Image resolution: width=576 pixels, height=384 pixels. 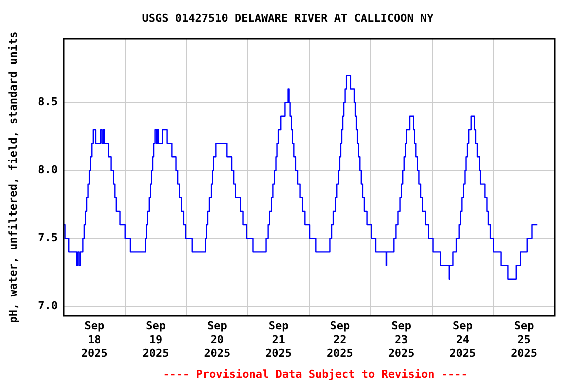 What do you see at coordinates (48, 237) in the screenshot?
I see `y-tick-label: 7.5` at bounding box center [48, 237].